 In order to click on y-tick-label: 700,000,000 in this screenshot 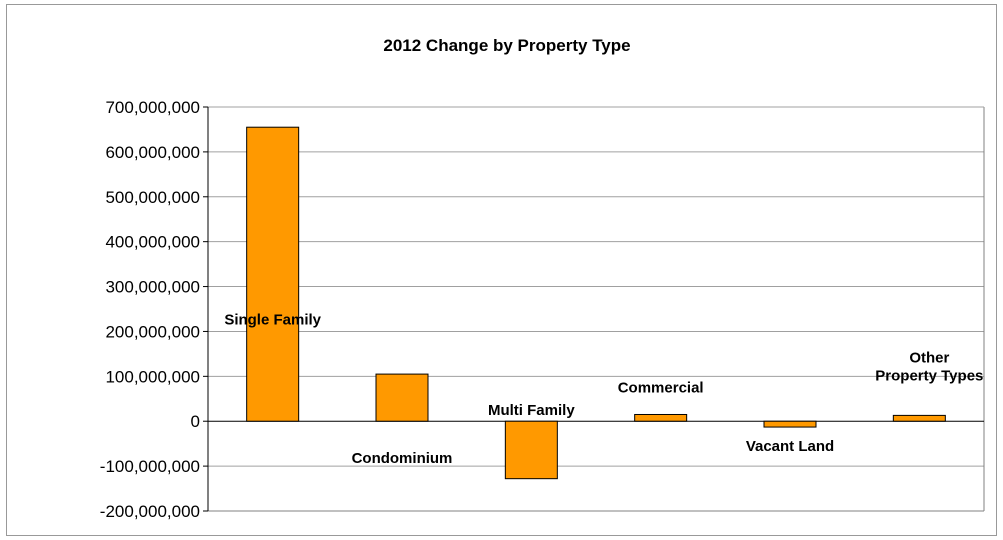, I will do `click(152, 107)`.